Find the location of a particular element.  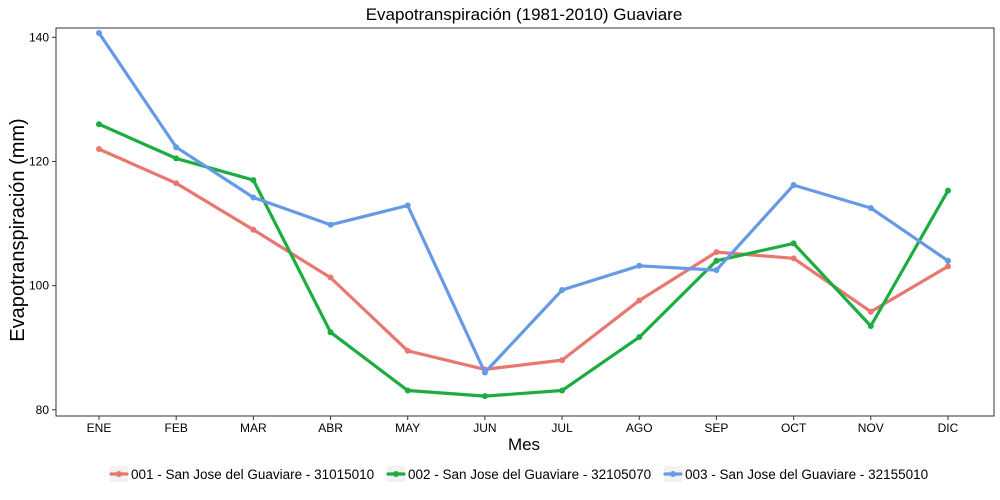

x-tick-label: OCT is located at coordinates (794, 428).